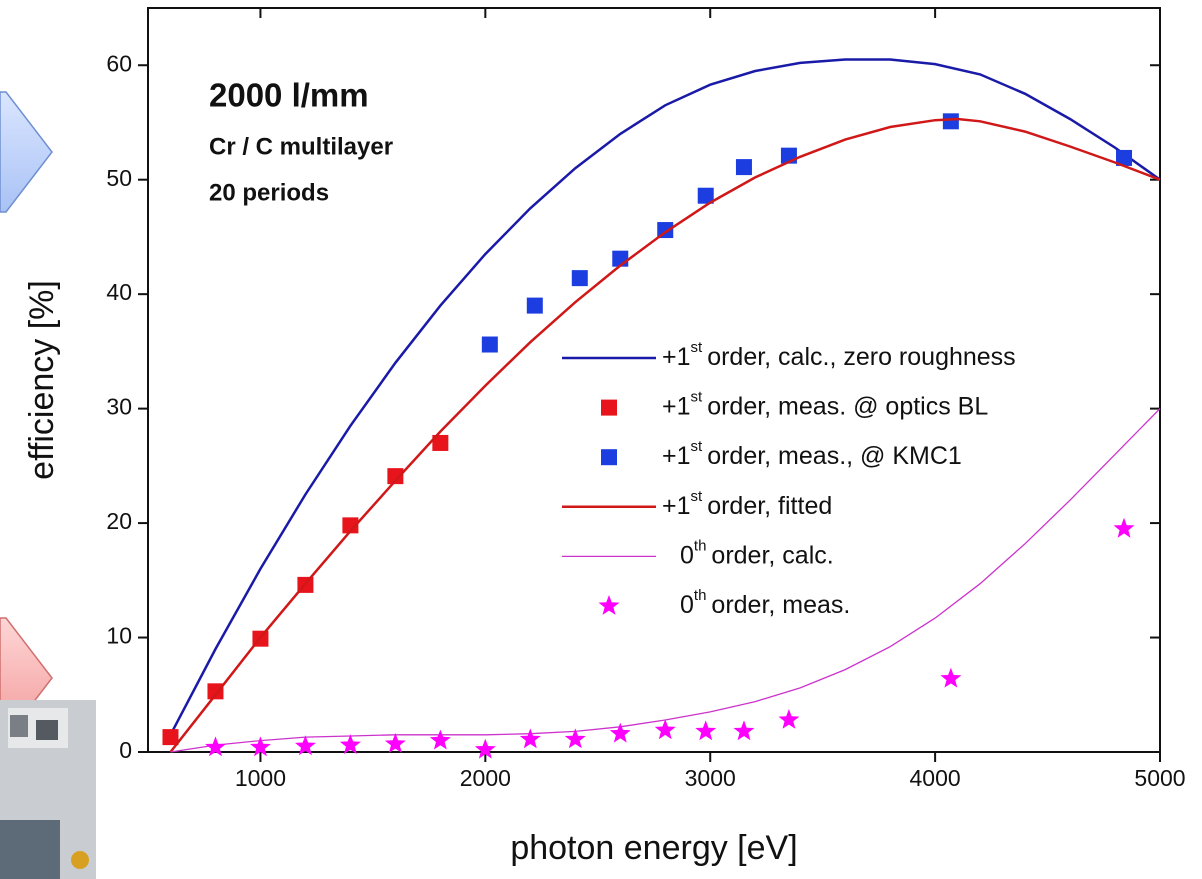 The height and width of the screenshot is (879, 1202). What do you see at coordinates (935, 778) in the screenshot?
I see `x-tick-label: 4000` at bounding box center [935, 778].